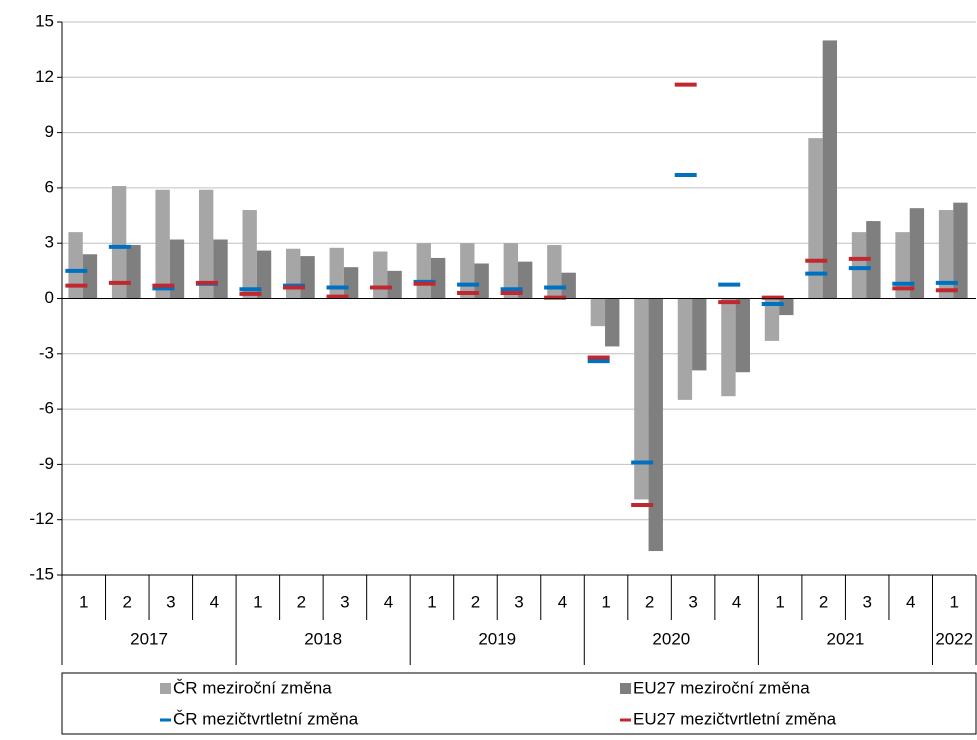 This screenshot has height=740, width=977. I want to click on y-tick-label: -15, so click(41, 573).